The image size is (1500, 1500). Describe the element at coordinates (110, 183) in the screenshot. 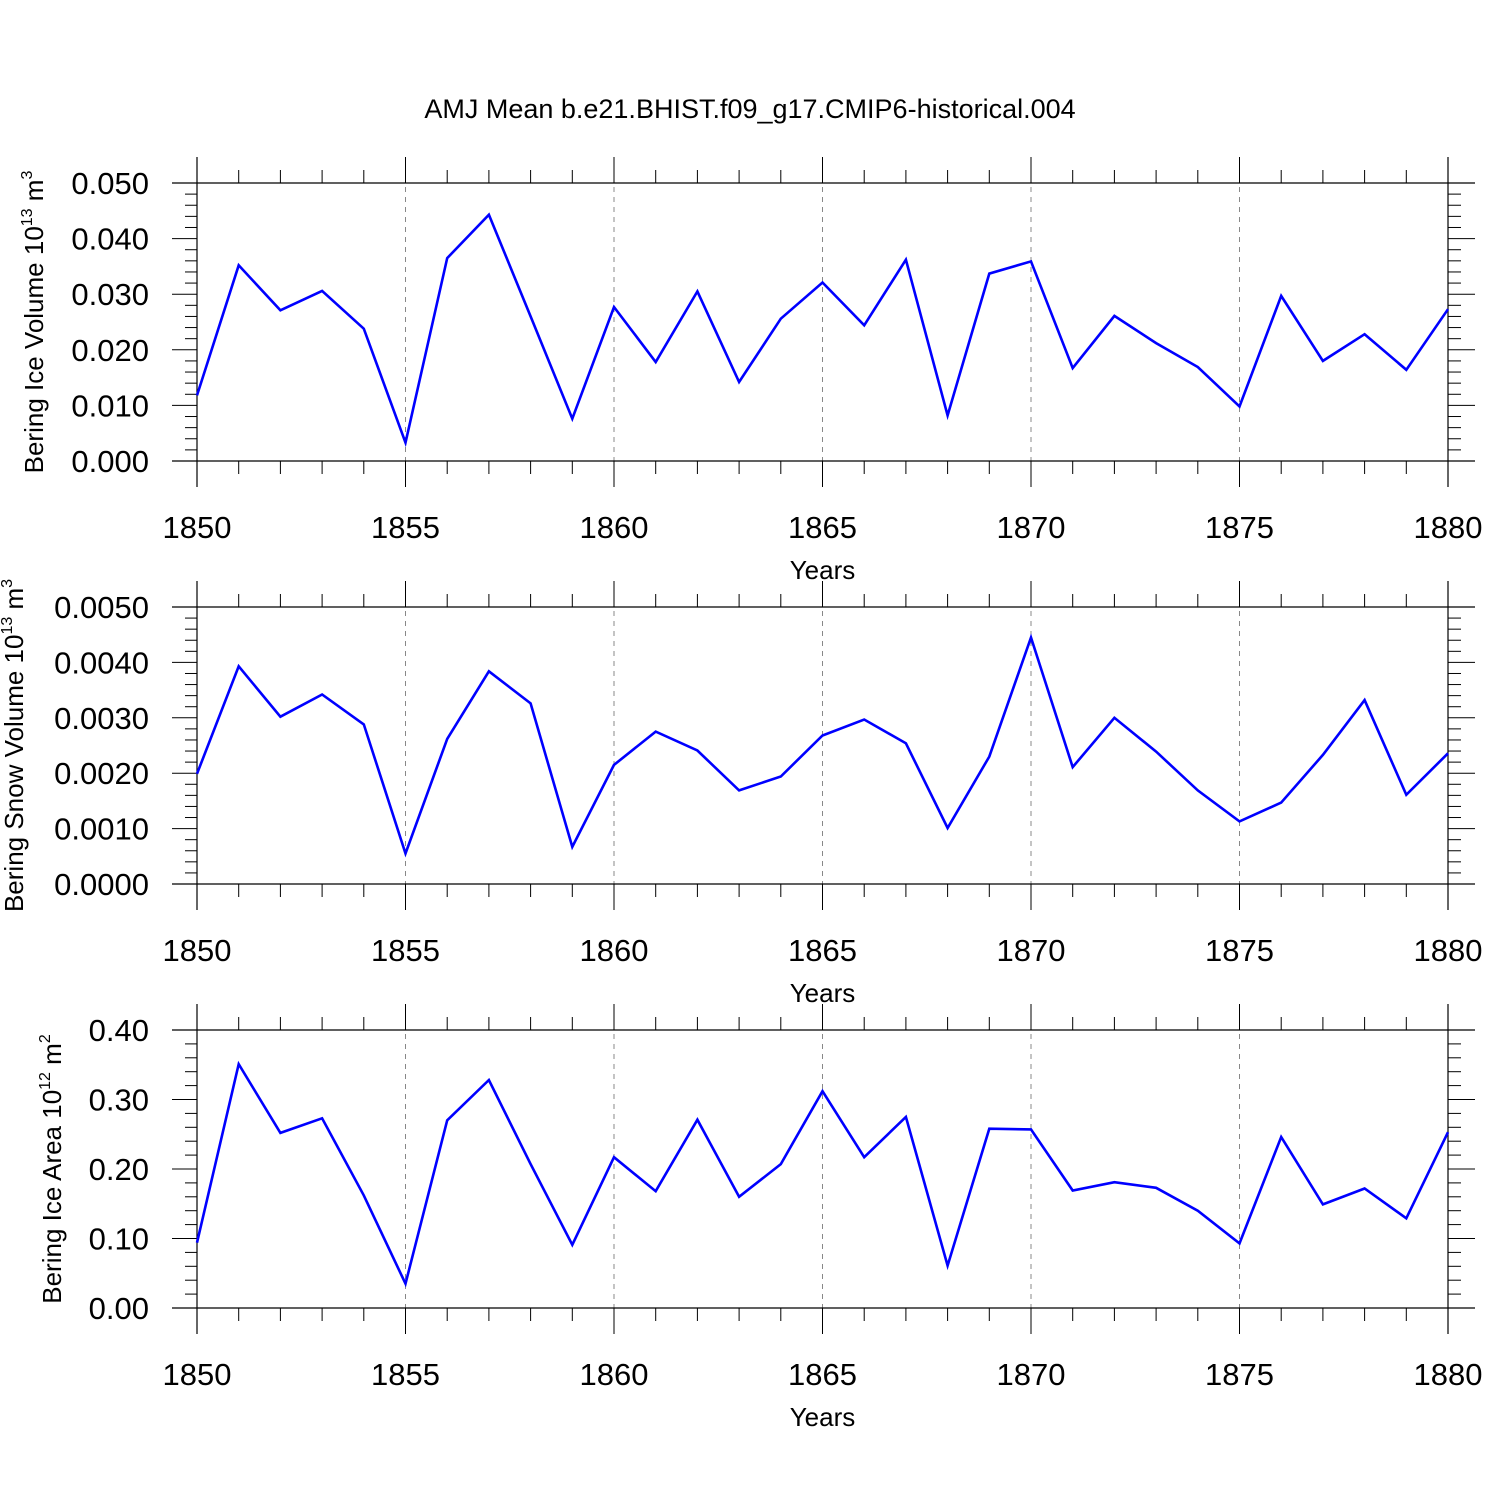

I see `y-tick-label: 0.050` at that location.